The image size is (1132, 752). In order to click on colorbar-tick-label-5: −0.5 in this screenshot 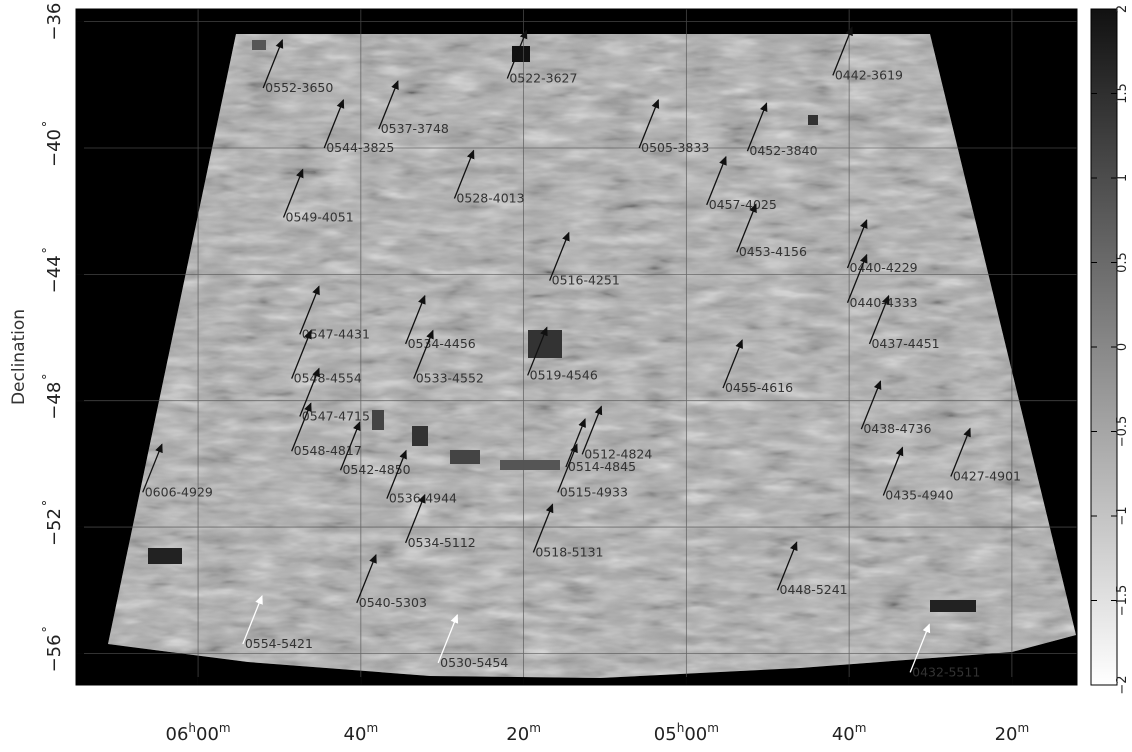, I will do `click(1122, 432)`.